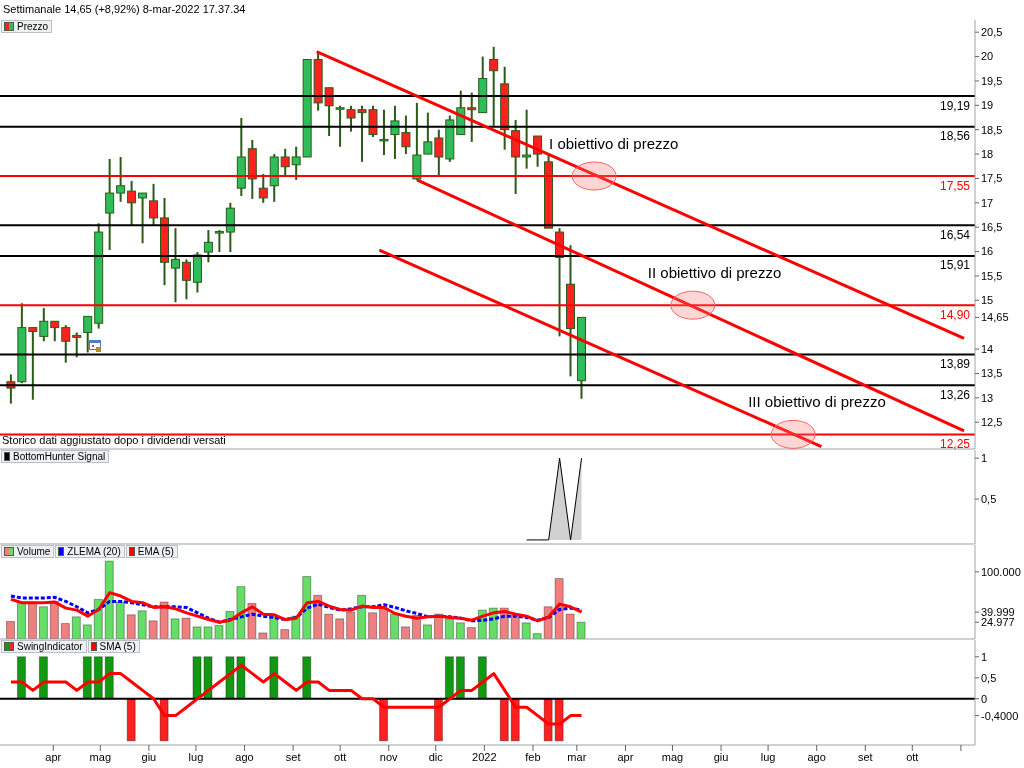  I want to click on y-tick-label: 15,5, so click(992, 275).